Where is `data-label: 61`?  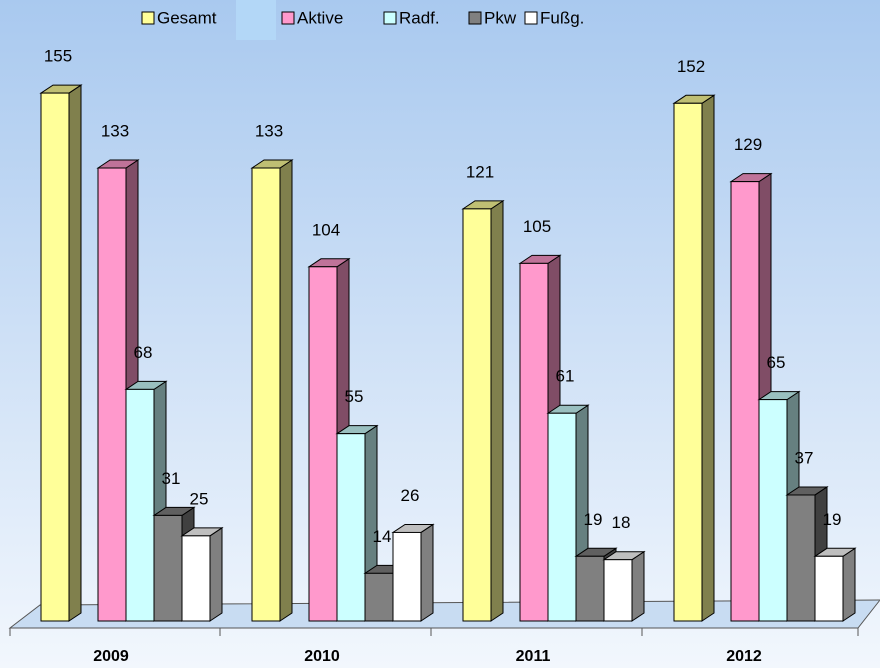
data-label: 61 is located at coordinates (565, 376).